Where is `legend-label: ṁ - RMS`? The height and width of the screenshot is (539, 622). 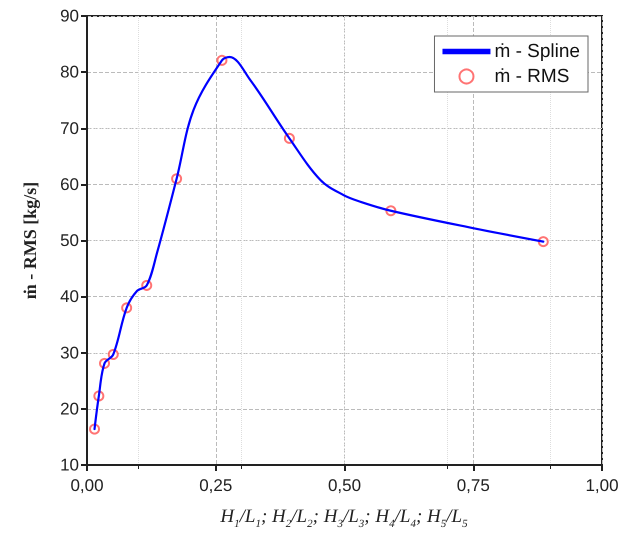
legend-label: ṁ - RMS is located at coordinates (532, 76).